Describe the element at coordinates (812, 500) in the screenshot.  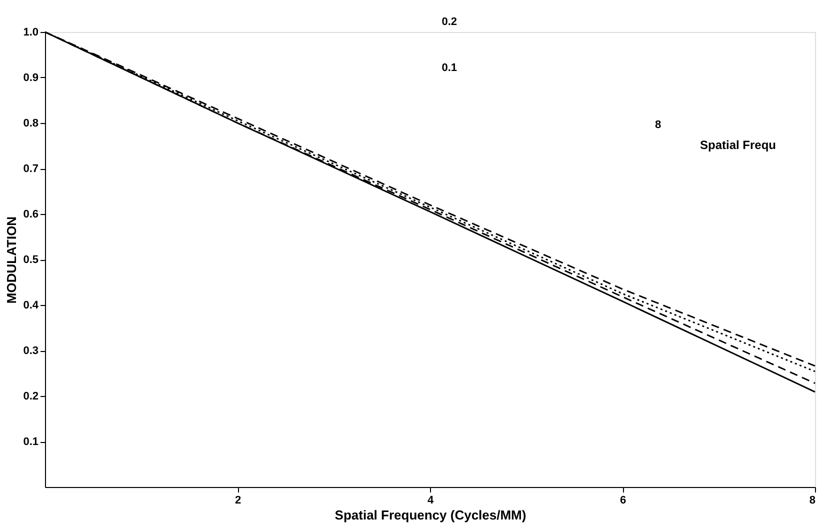
I see `x-tick-label: 8` at that location.